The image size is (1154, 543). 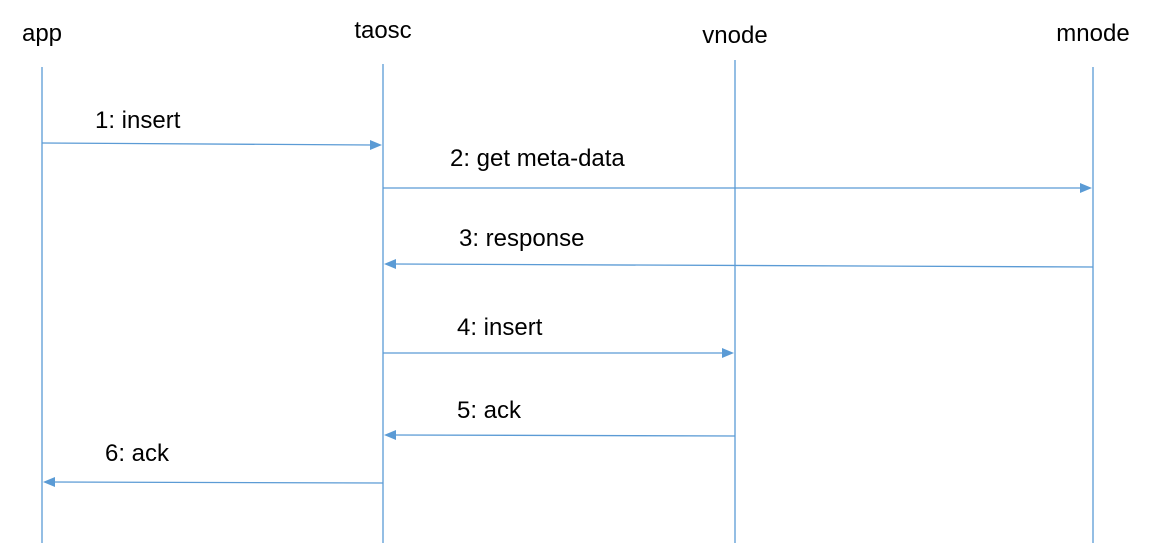 I want to click on message-label-3: 3: response, so click(x=521, y=238).